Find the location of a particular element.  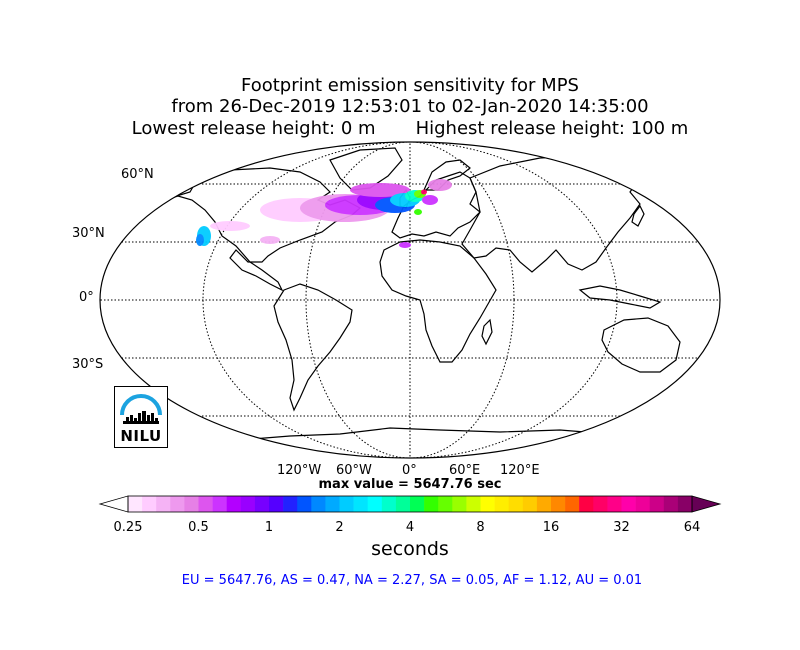

lat-label-0: 0° is located at coordinates (86, 297).